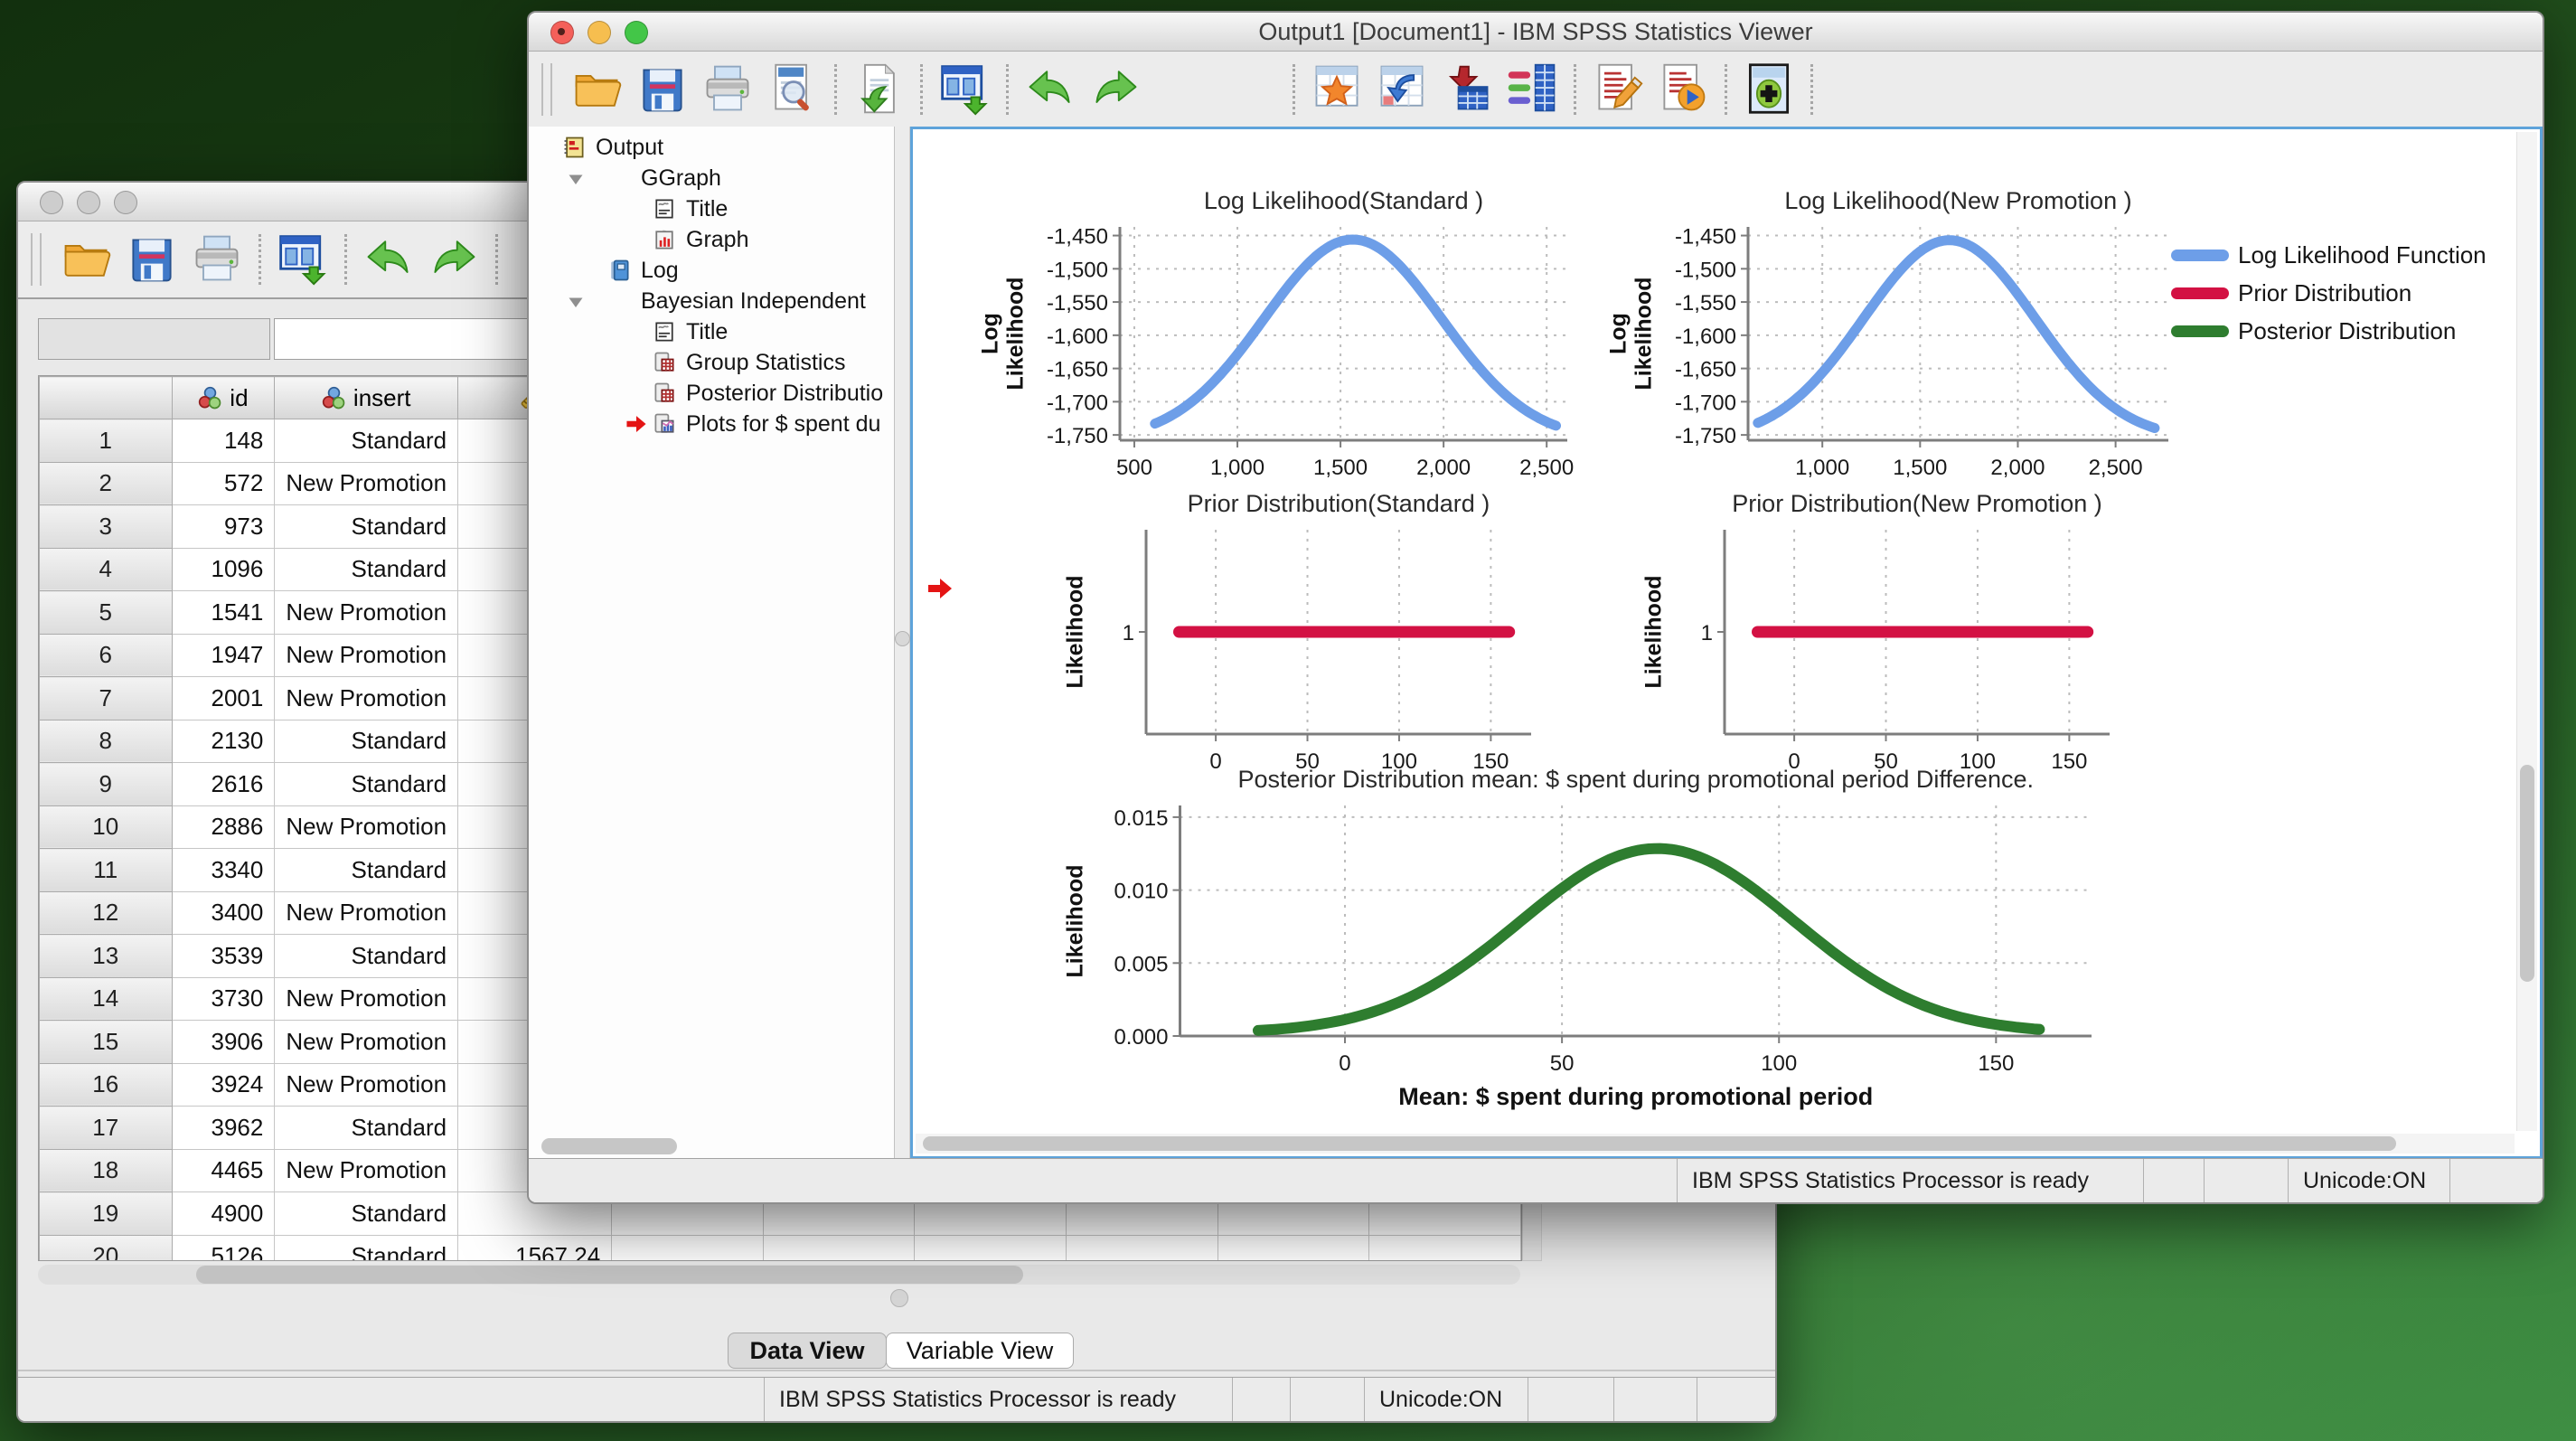 The image size is (2576, 1441). What do you see at coordinates (223, 569) in the screenshot?
I see `cell: 1096` at bounding box center [223, 569].